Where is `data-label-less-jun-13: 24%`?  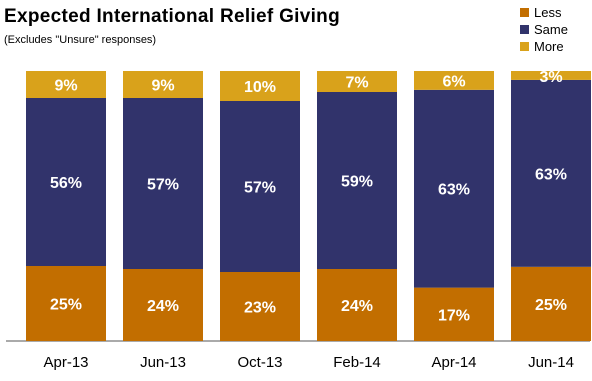 data-label-less-jun-13: 24% is located at coordinates (163, 306).